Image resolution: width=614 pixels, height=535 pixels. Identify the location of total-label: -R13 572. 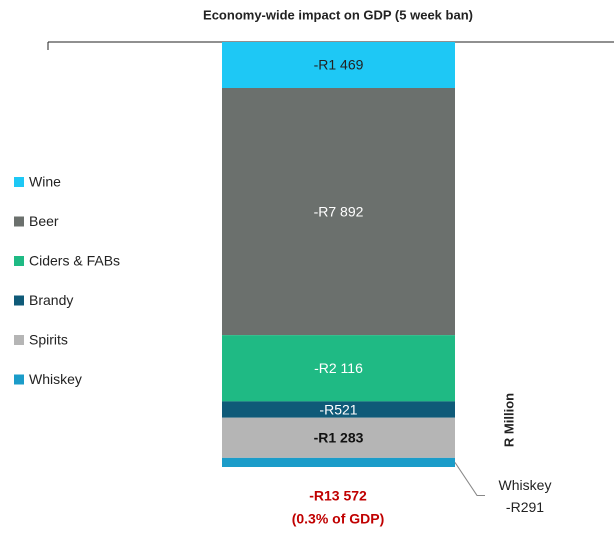
(338, 496).